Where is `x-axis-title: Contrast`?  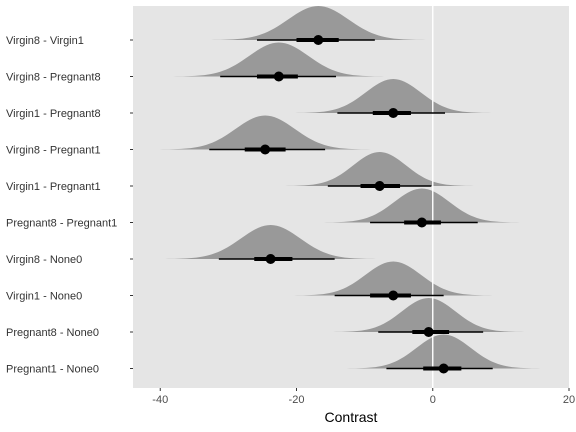
x-axis-title: Contrast is located at coordinates (351, 417).